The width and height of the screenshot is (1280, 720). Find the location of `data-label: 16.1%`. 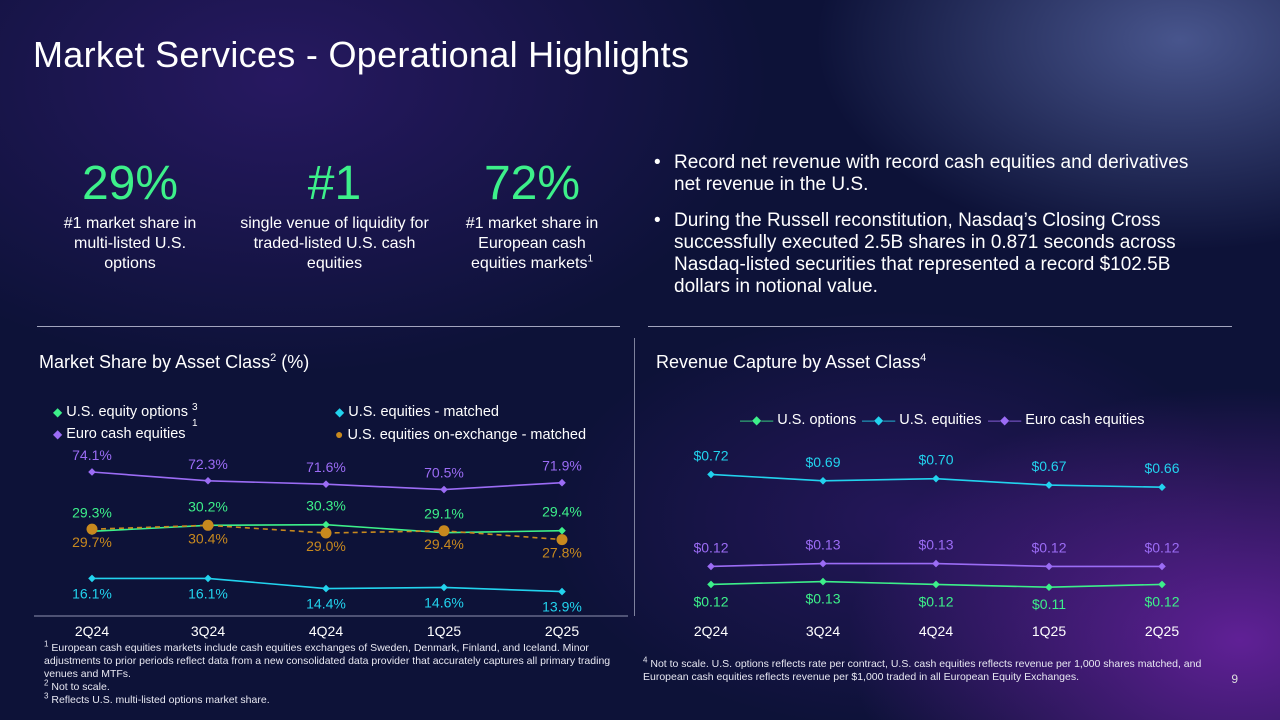

data-label: 16.1% is located at coordinates (92, 593).